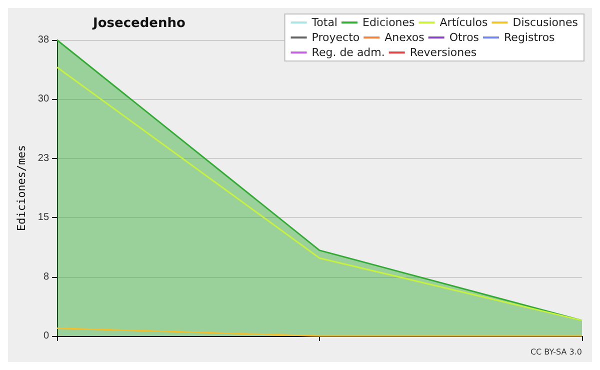 This screenshot has height=370, width=600. I want to click on legend-label: Reversiones, so click(443, 52).